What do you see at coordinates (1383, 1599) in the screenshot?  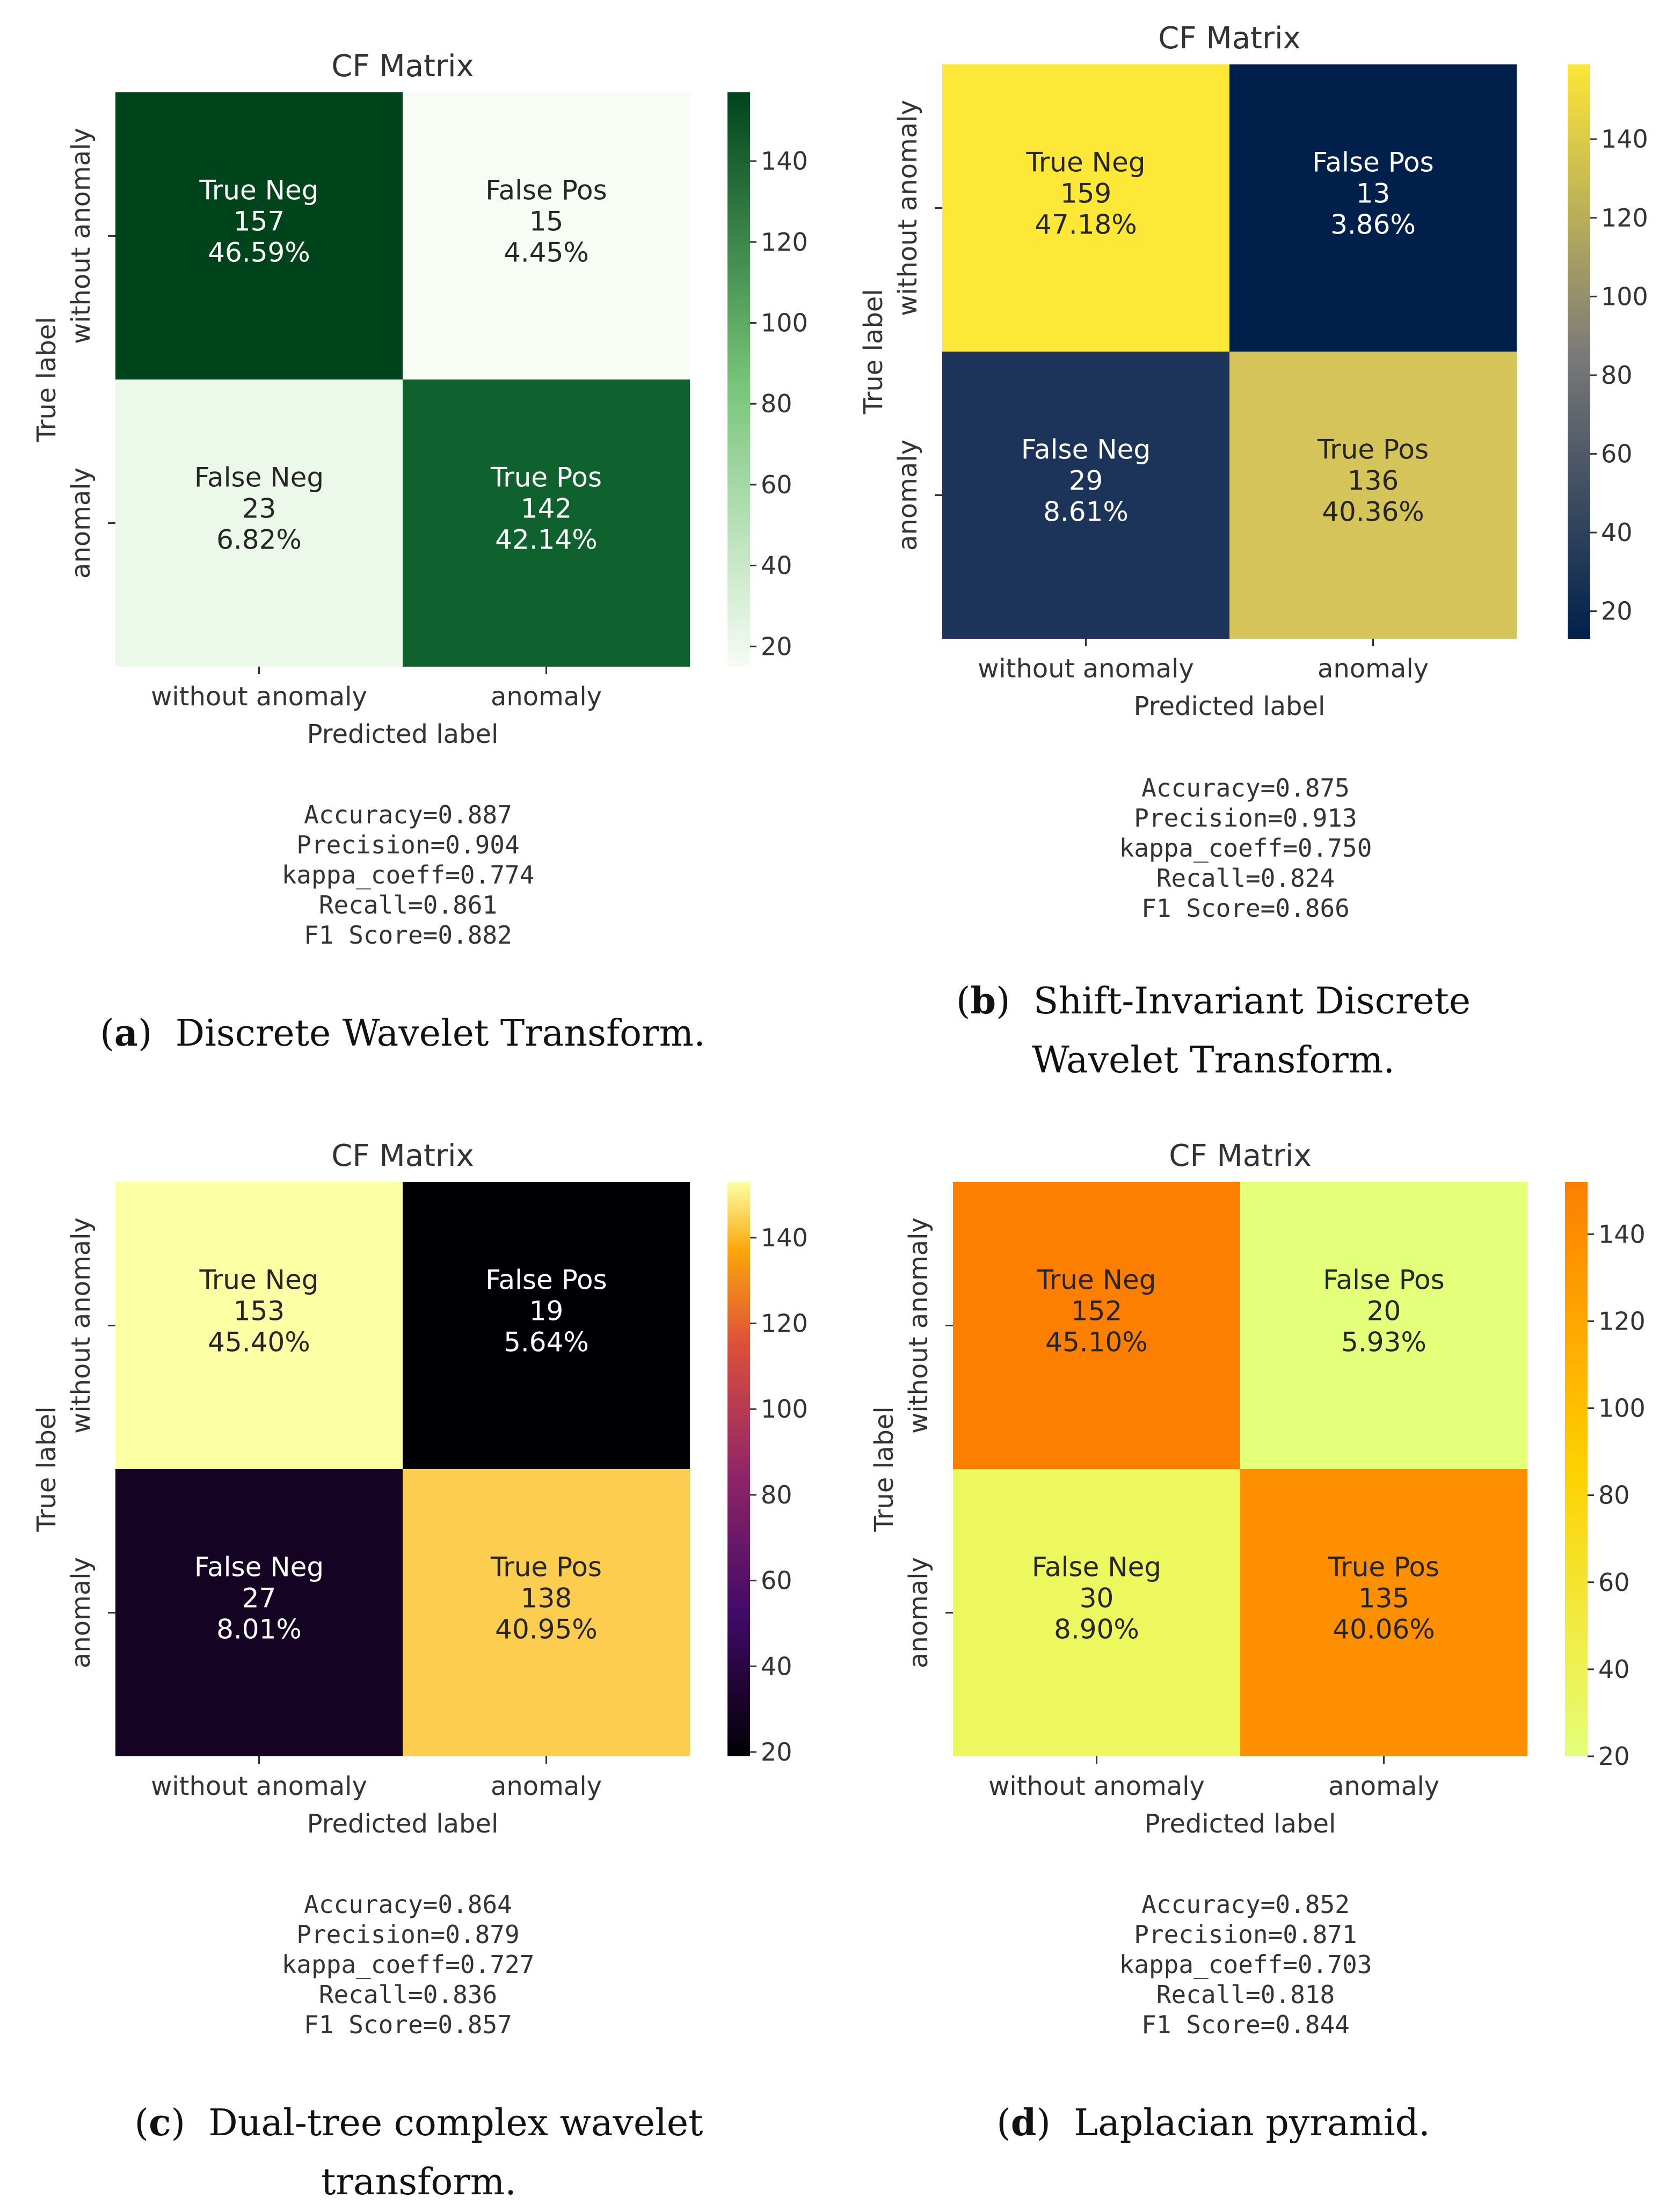 I see `cell-count: 135` at bounding box center [1383, 1599].